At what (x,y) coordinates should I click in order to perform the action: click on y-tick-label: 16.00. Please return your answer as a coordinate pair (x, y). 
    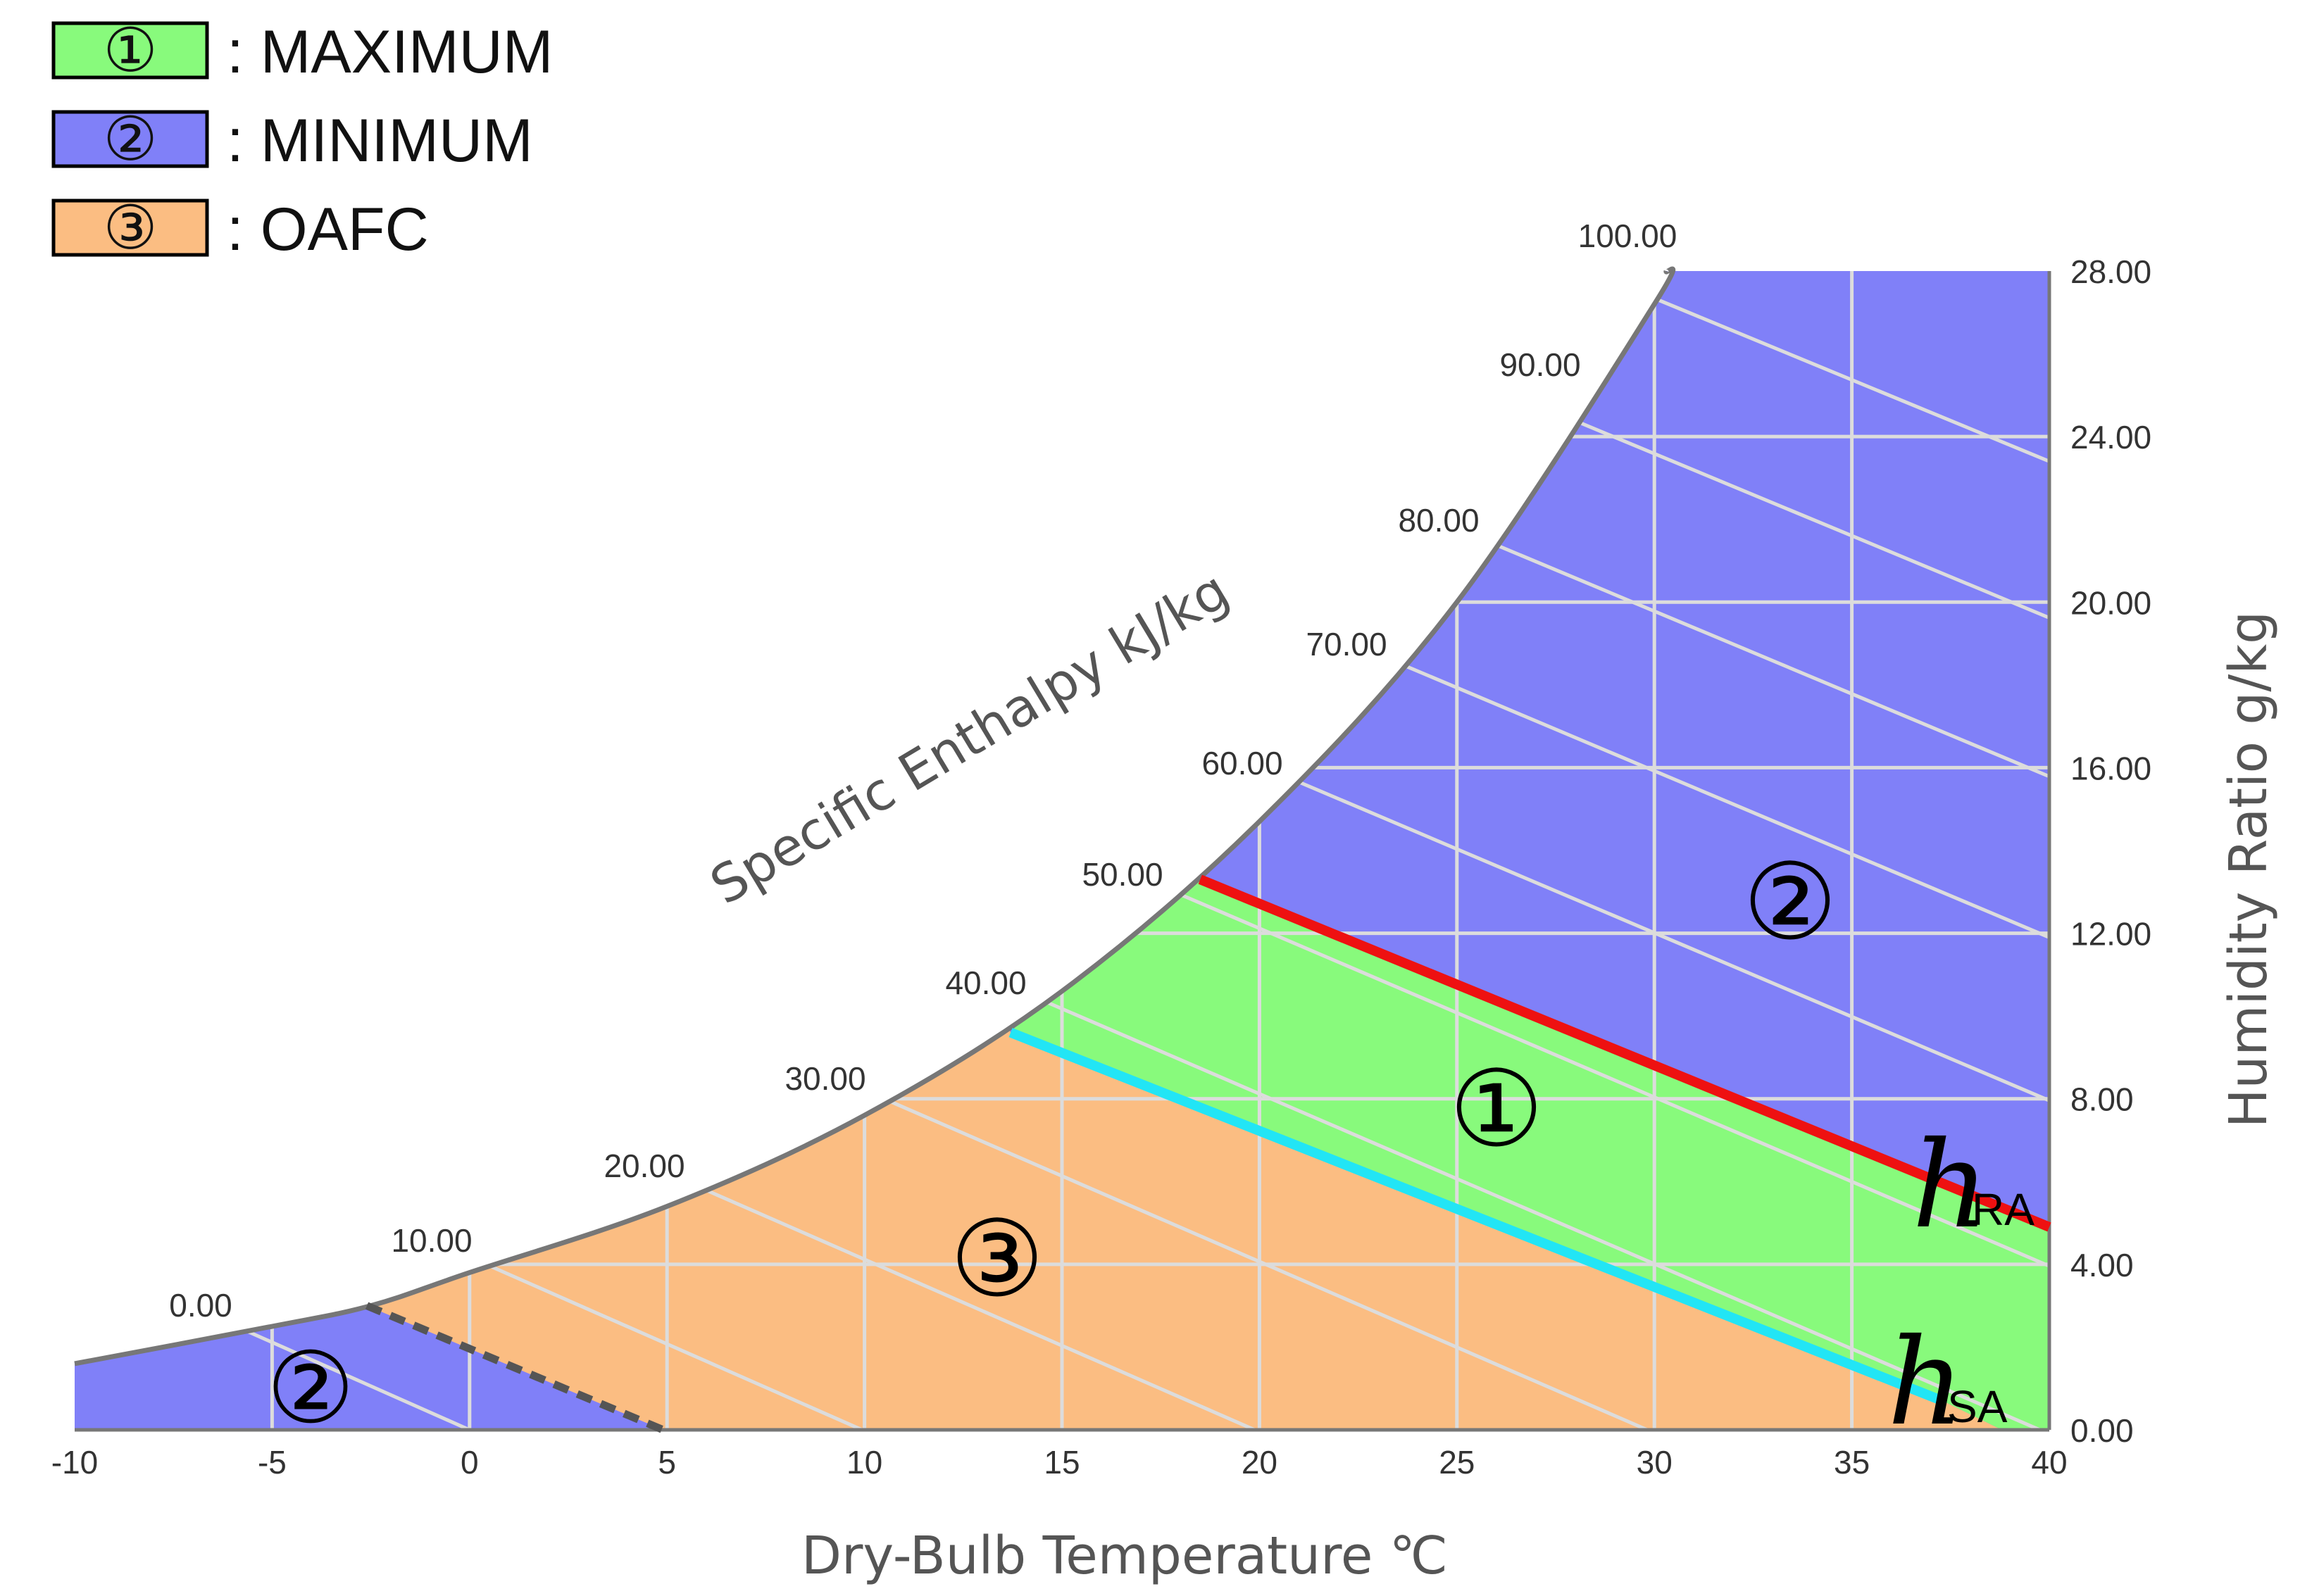
    Looking at the image, I should click on (2110, 768).